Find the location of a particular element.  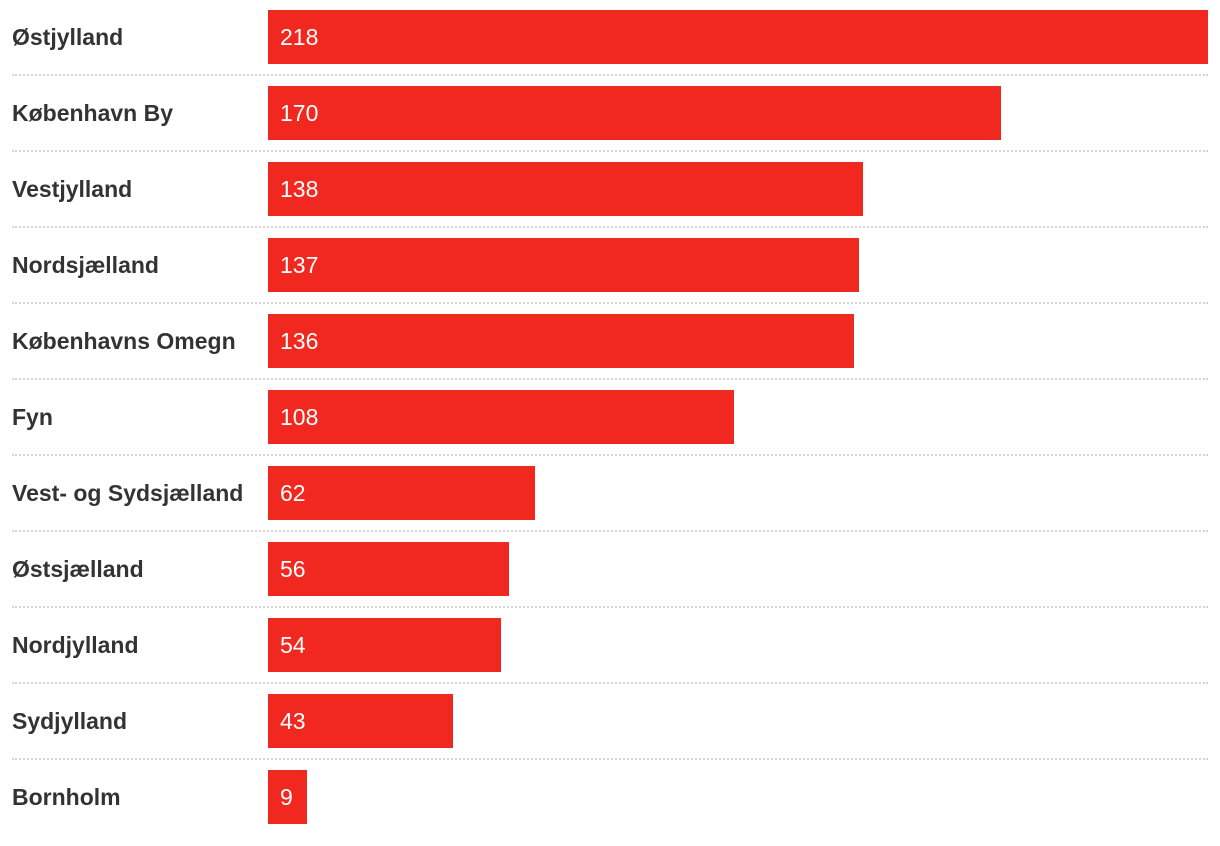

category-label: Nordjylland is located at coordinates (75, 645).